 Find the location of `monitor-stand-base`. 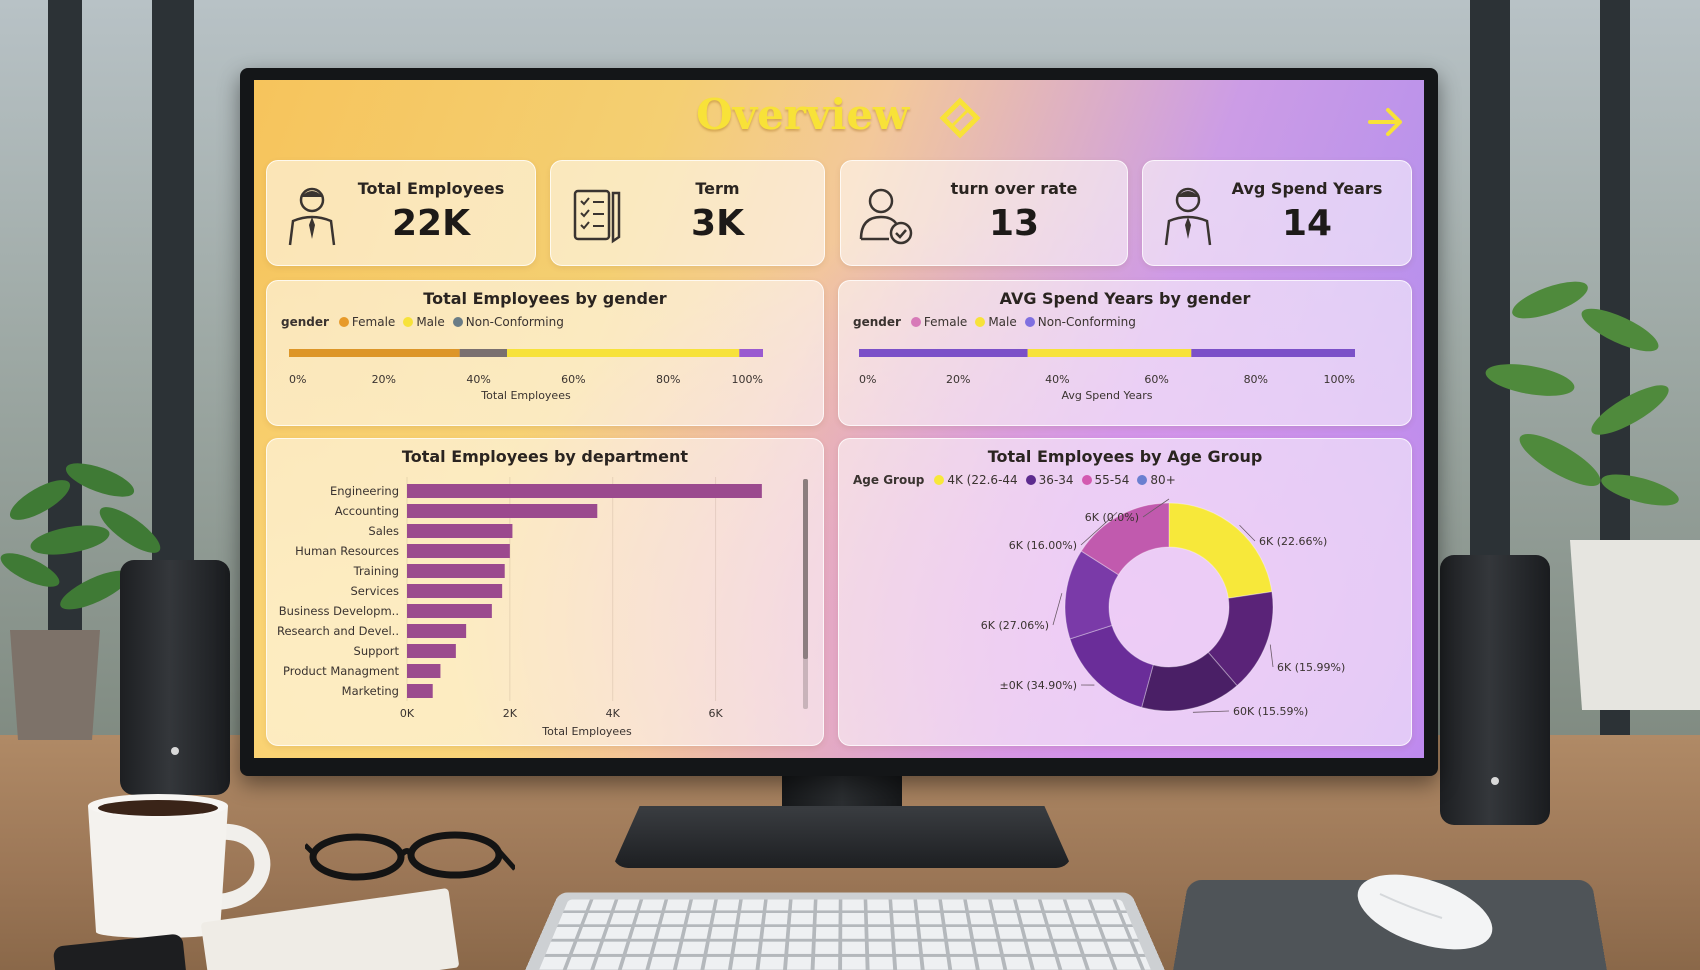

monitor-stand-base is located at coordinates (842, 837).